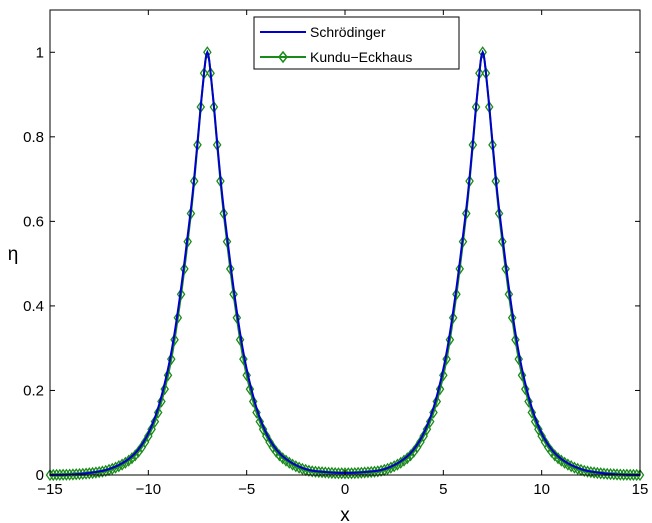  What do you see at coordinates (361, 57) in the screenshot?
I see `legend-label-kundu-eckhaus: Kundu−Eckhaus` at bounding box center [361, 57].